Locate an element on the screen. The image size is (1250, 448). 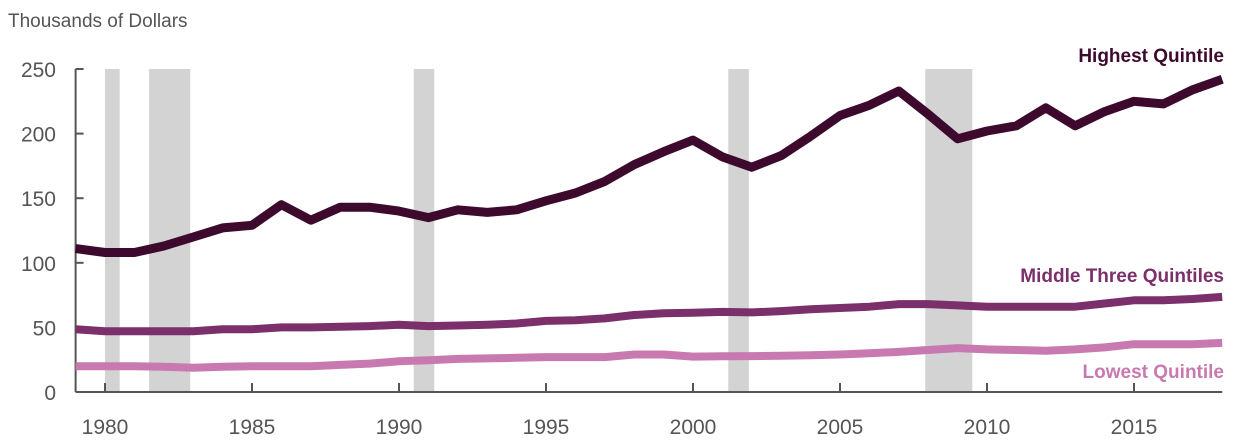
x-tick-label: 2005 is located at coordinates (840, 427).